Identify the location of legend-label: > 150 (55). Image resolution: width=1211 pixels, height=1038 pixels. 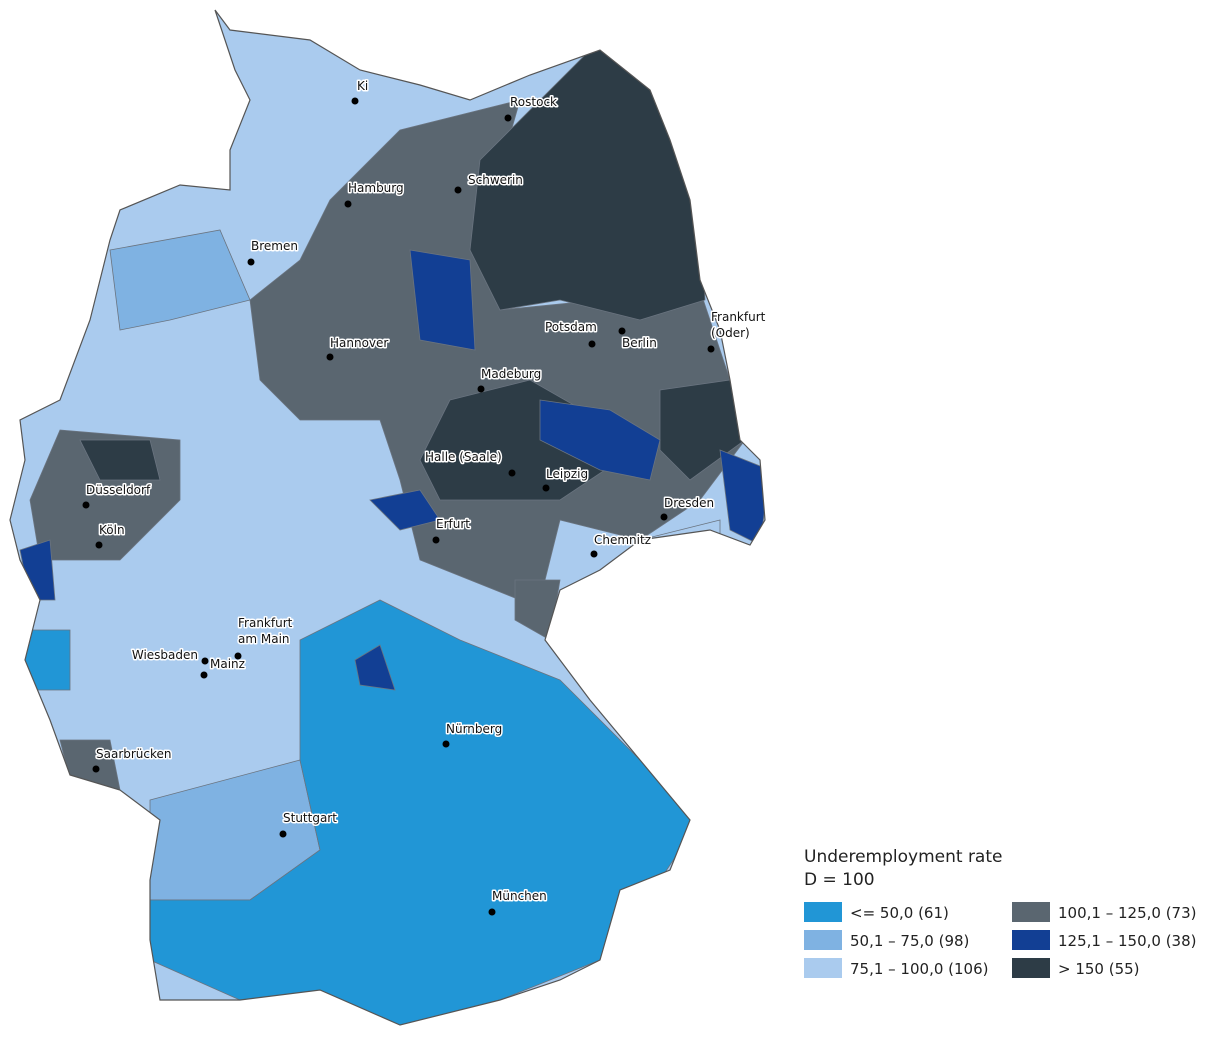
(1099, 969).